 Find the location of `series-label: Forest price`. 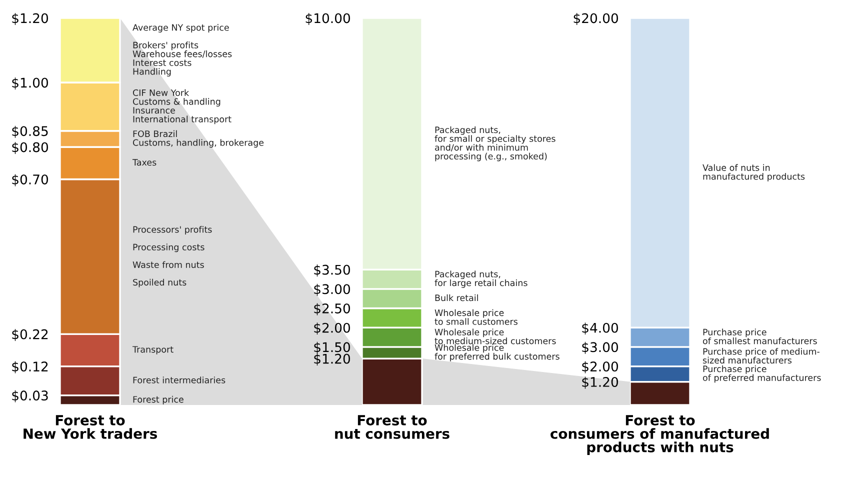

series-label: Forest price is located at coordinates (158, 400).